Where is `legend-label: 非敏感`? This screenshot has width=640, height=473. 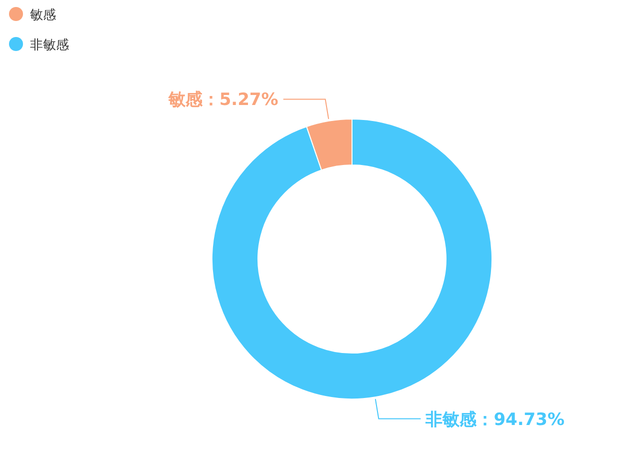 legend-label: 非敏感 is located at coordinates (49, 45).